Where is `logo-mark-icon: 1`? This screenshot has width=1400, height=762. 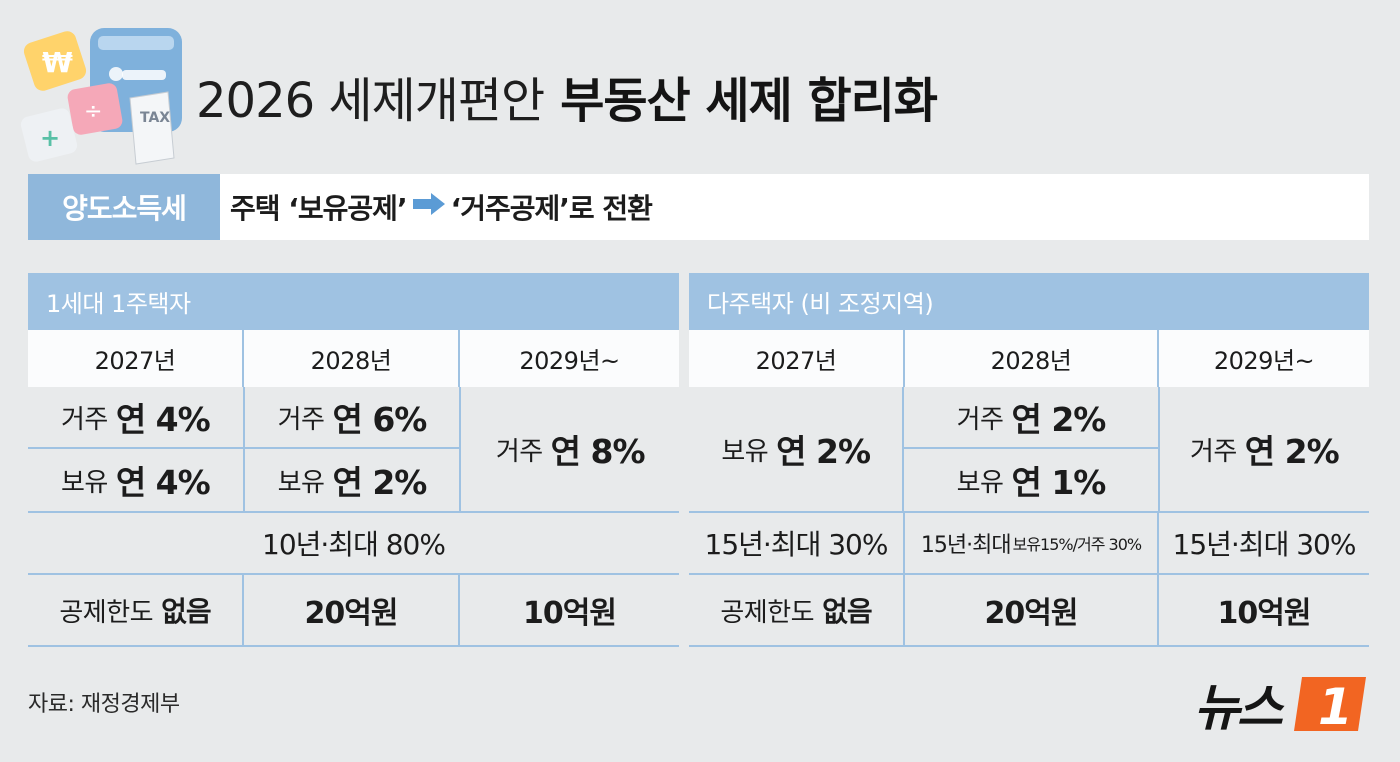
logo-mark-icon: 1 is located at coordinates (1330, 706).